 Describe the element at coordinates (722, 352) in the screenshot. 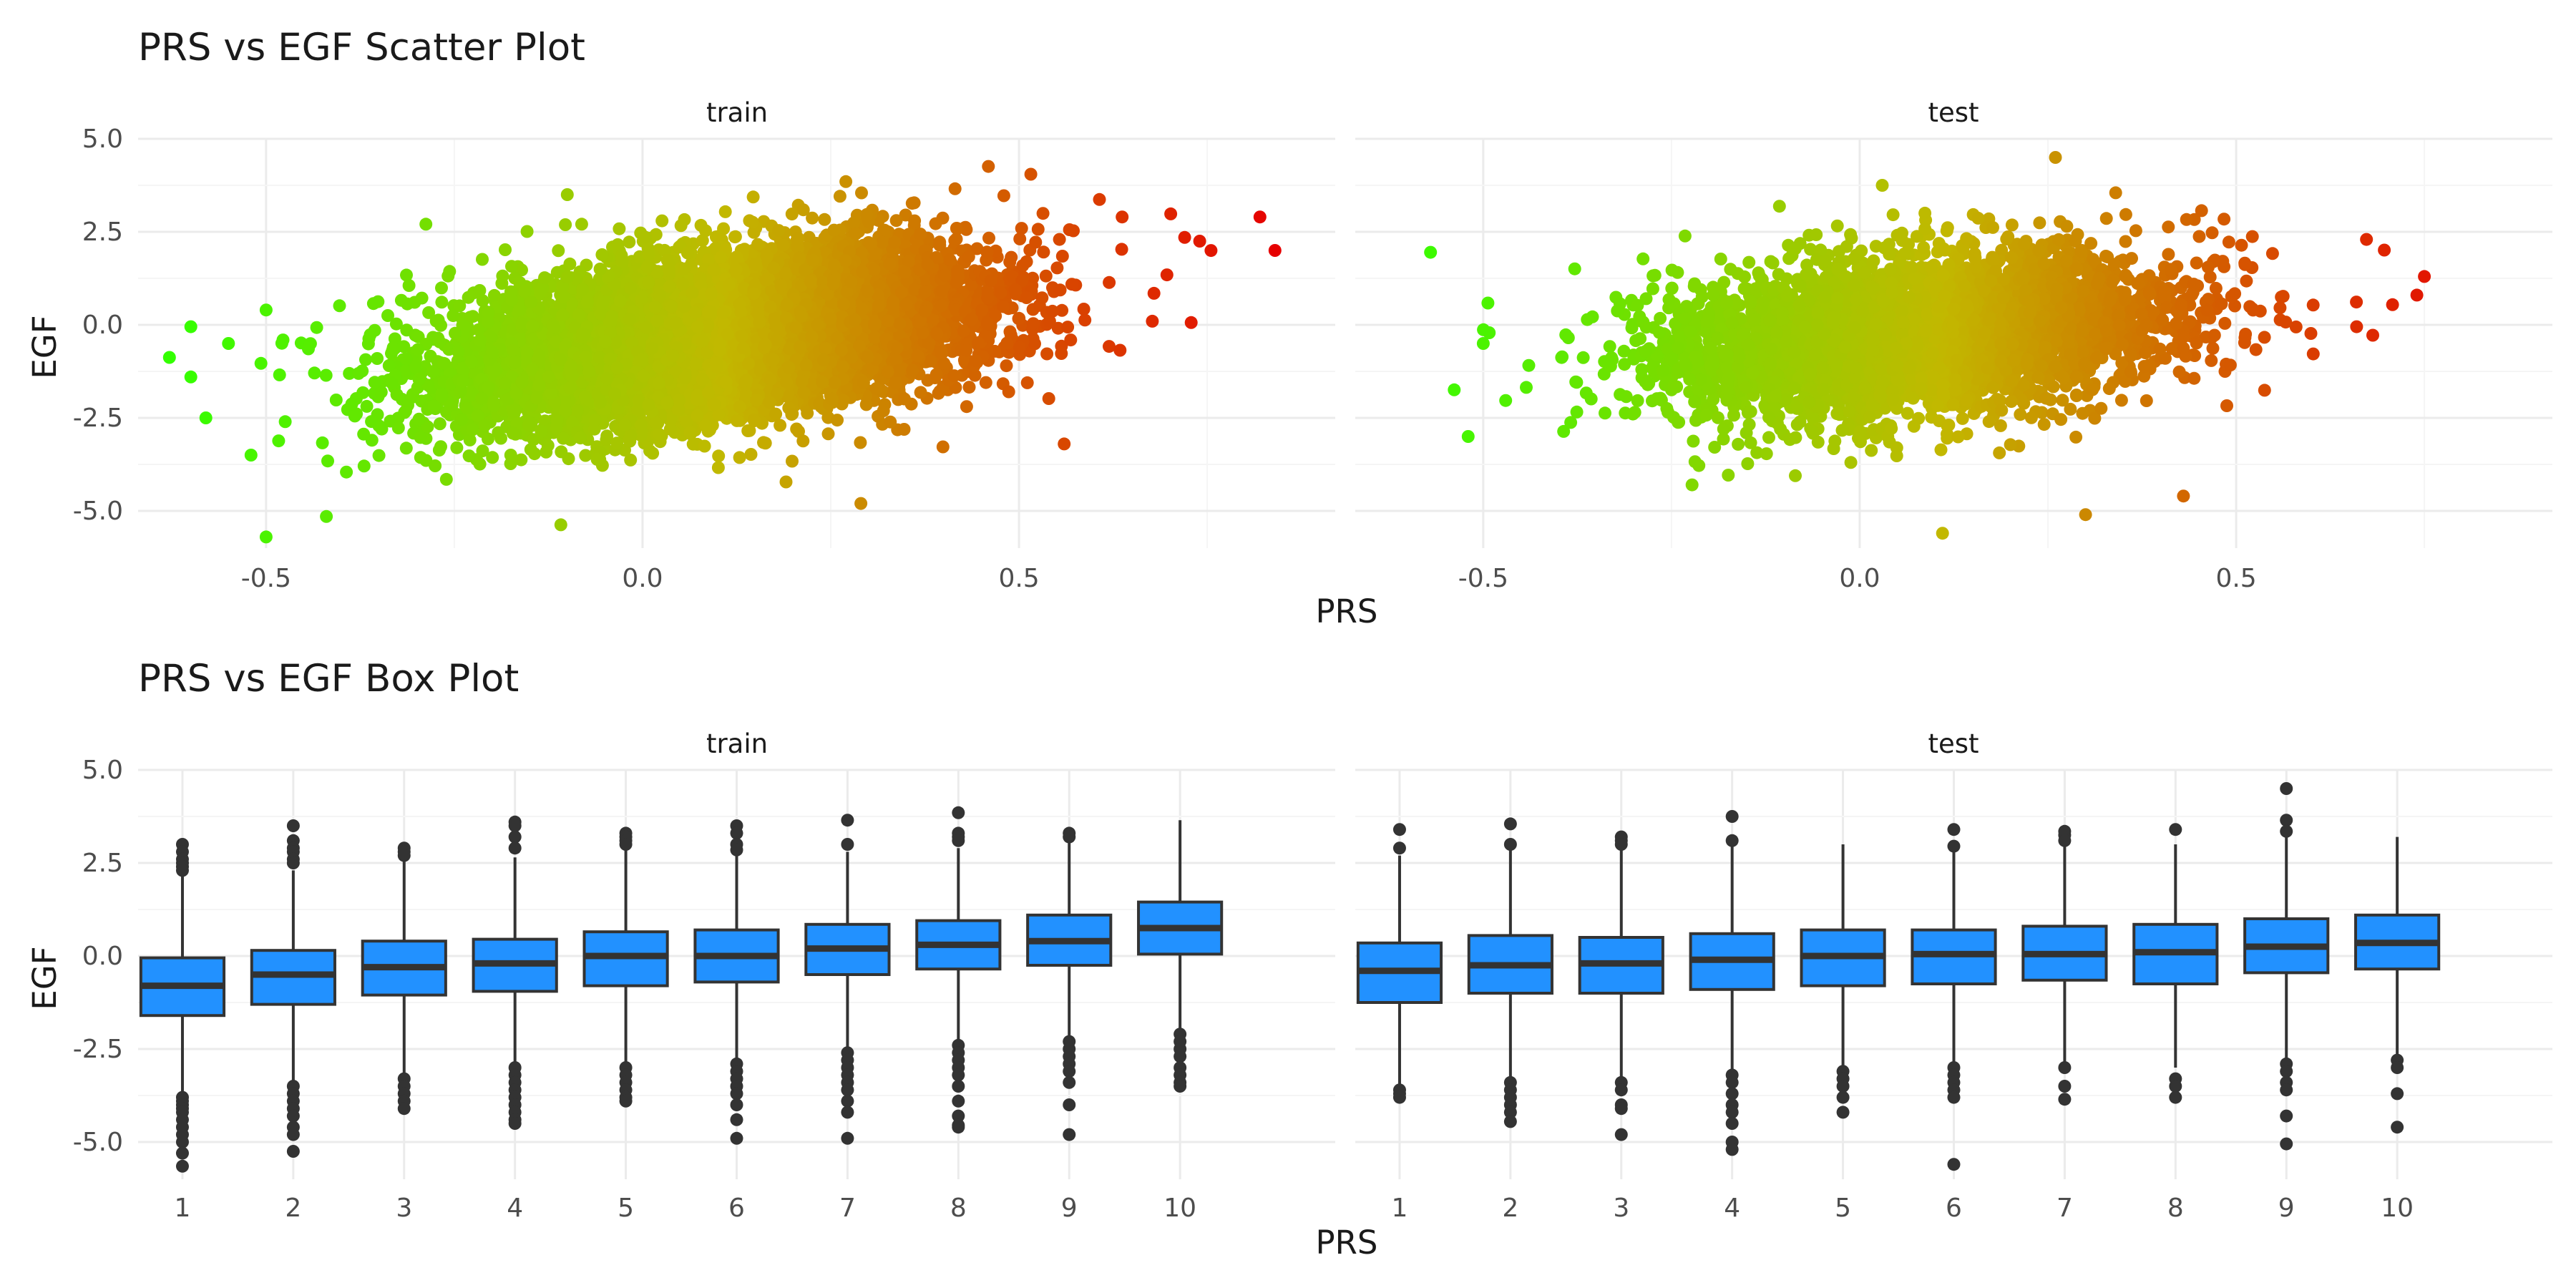

I see `scatter-train-points` at that location.